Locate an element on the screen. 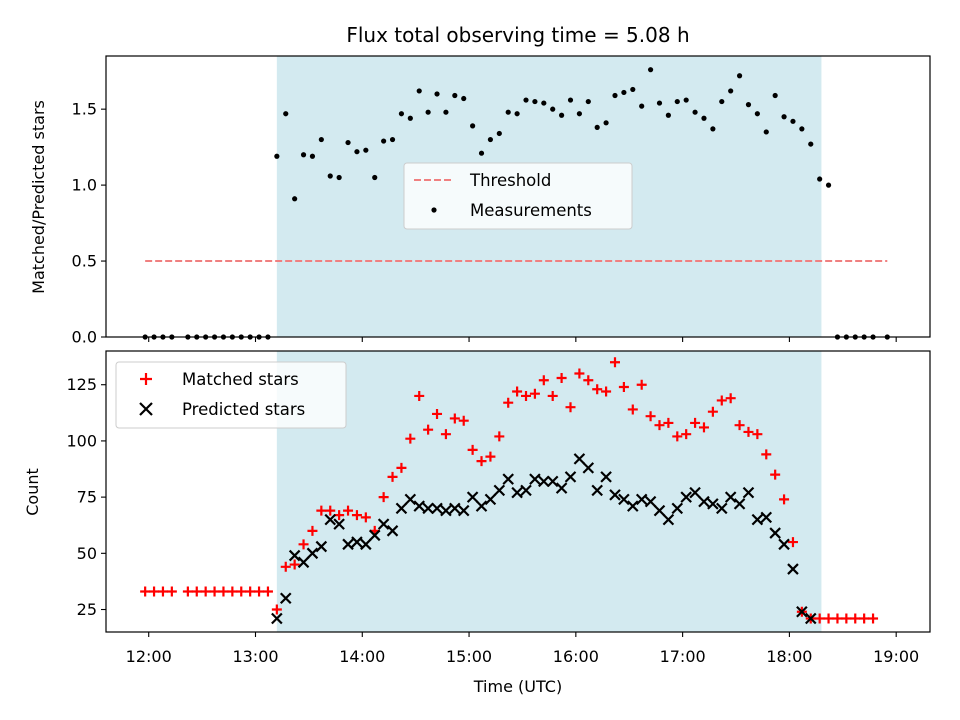 This screenshot has height=720, width=960. count-y-tick-label: 125 is located at coordinates (81, 384).